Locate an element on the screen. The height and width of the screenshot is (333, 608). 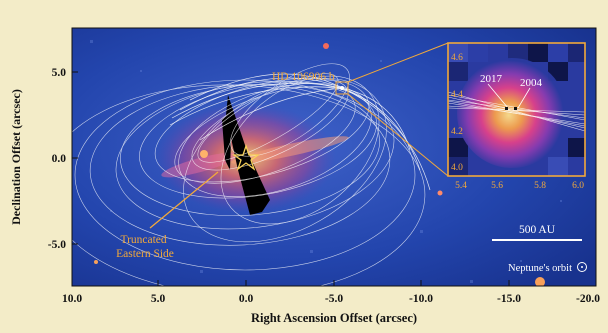
planet-label: HD 106906 b is located at coordinates (303, 77).